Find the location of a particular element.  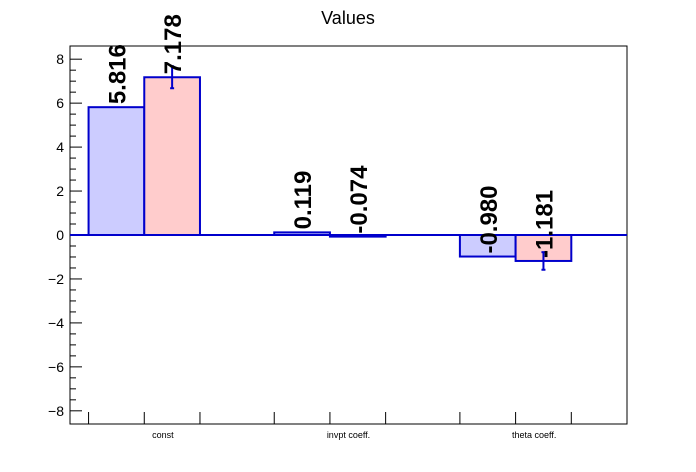

x-tick-label: const is located at coordinates (163, 435).